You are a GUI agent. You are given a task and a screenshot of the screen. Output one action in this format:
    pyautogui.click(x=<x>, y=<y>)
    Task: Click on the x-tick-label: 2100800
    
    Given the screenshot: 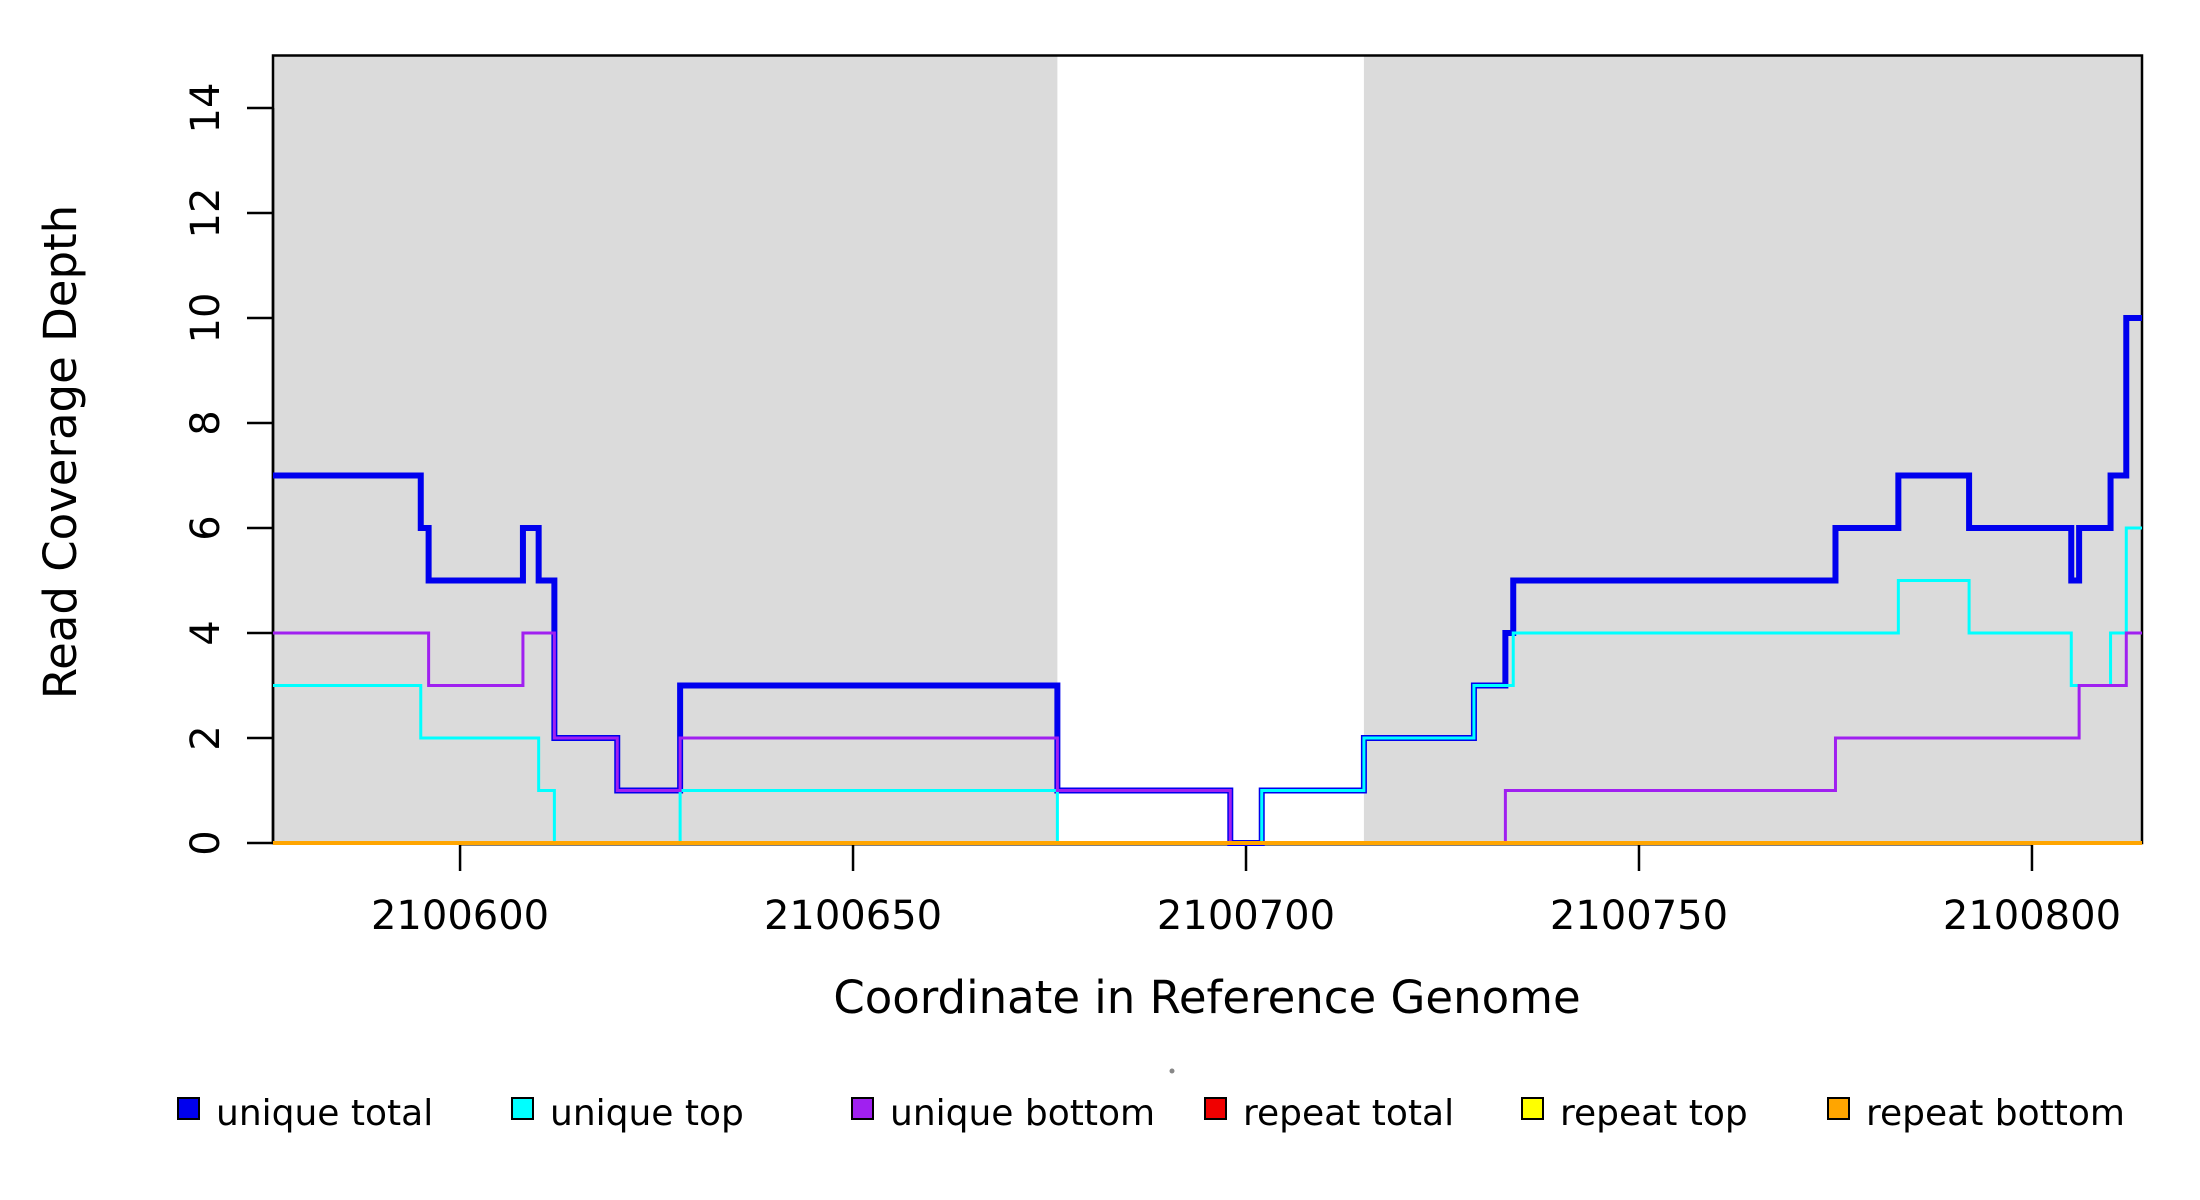 What is the action you would take?
    pyautogui.click(x=2032, y=916)
    